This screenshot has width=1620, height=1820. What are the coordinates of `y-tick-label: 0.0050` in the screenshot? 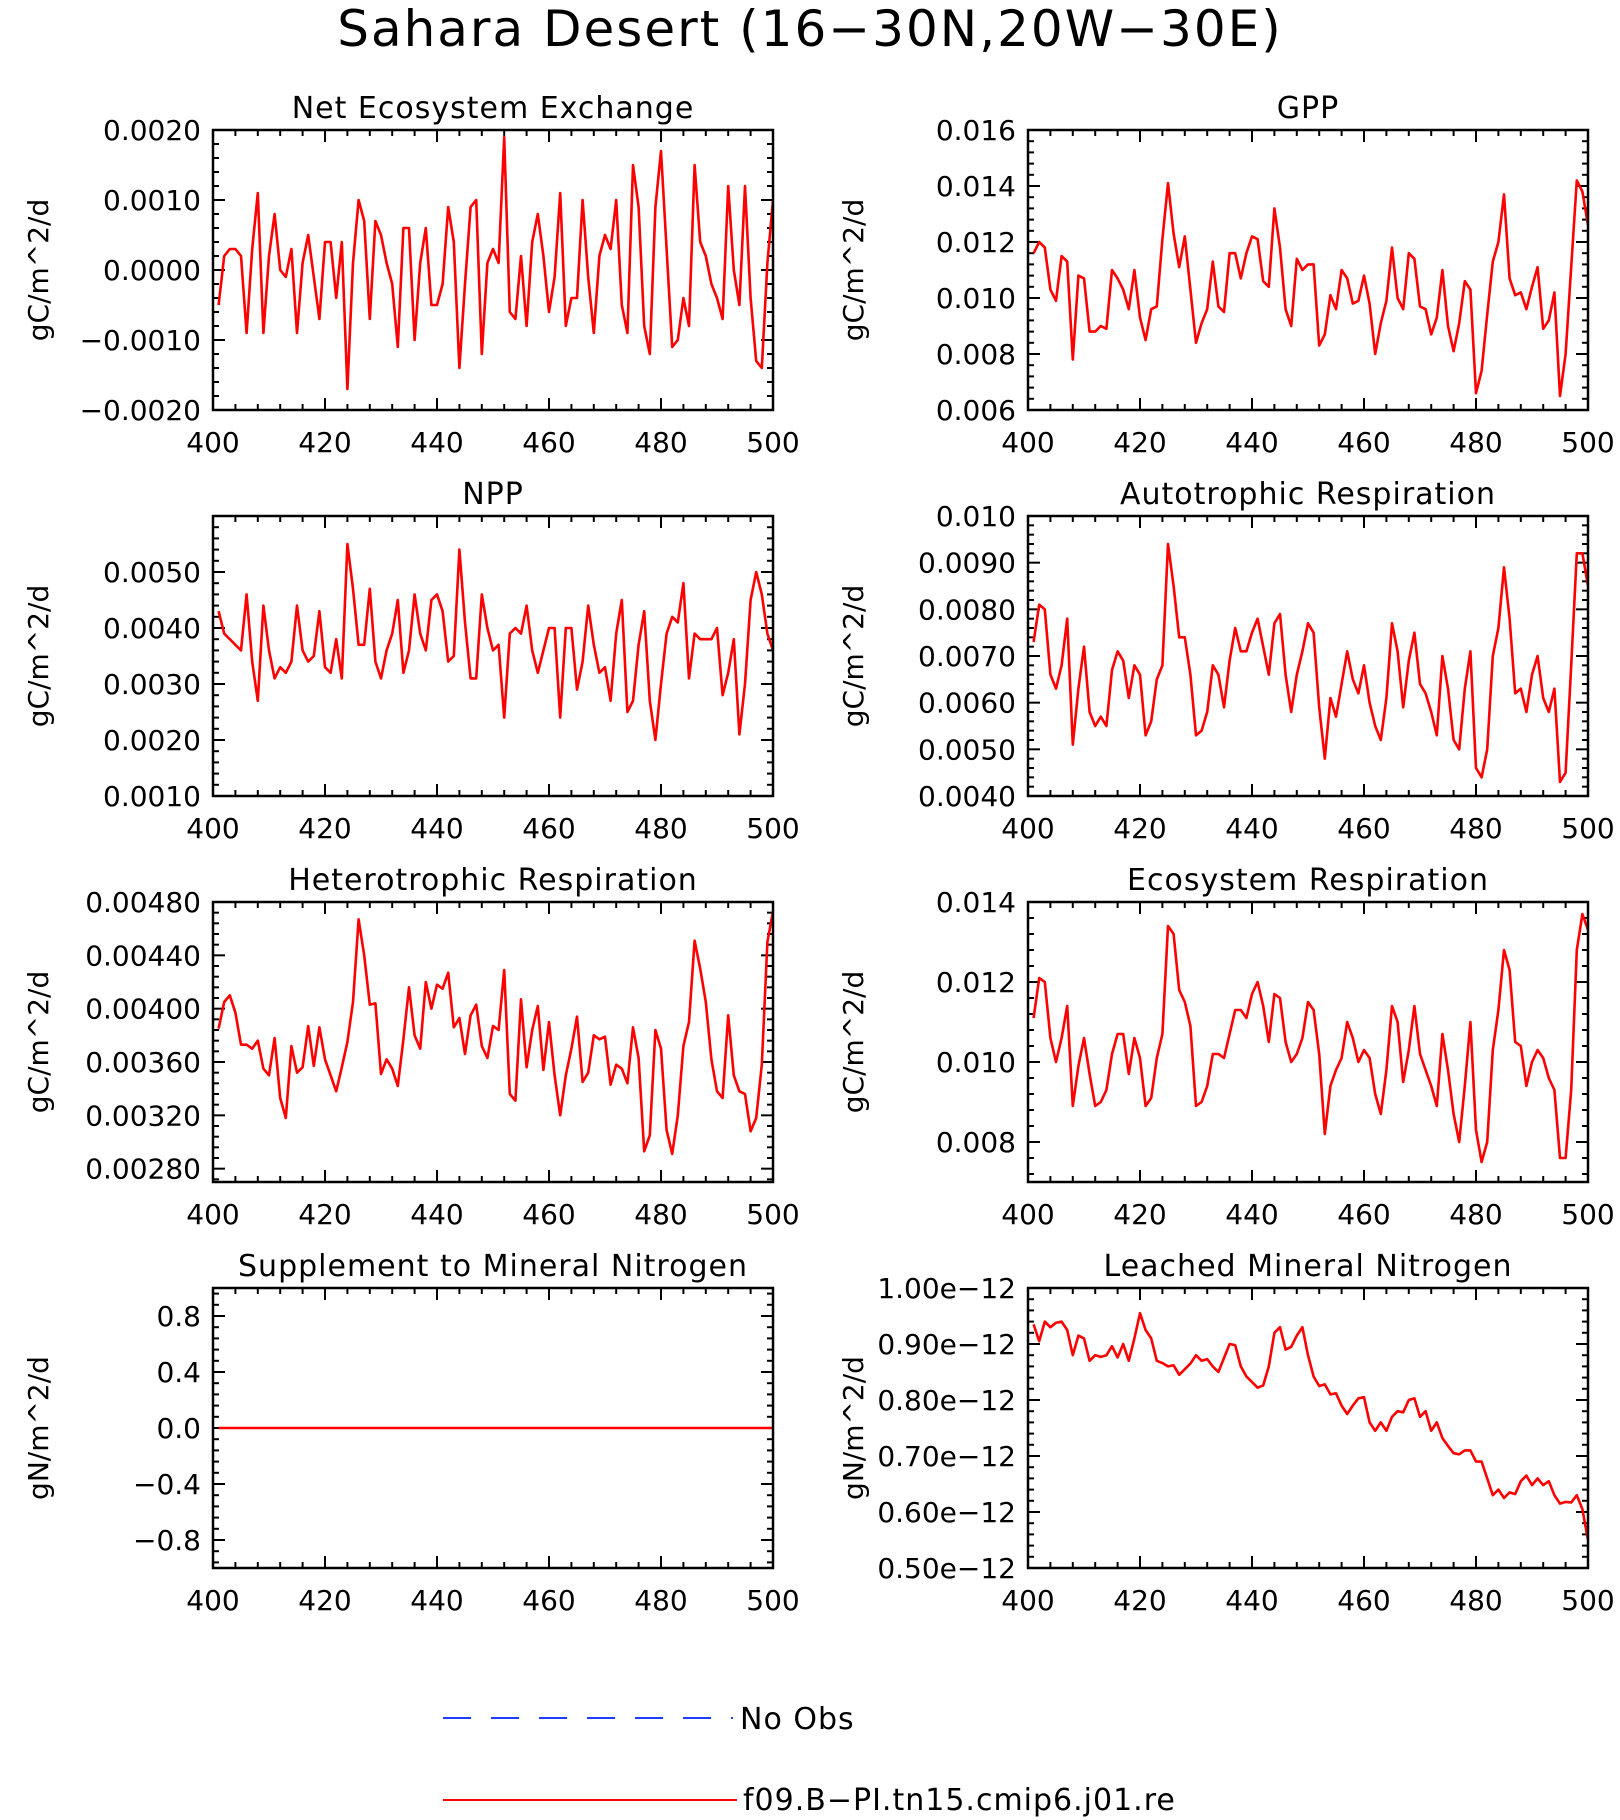 It's located at (152, 572).